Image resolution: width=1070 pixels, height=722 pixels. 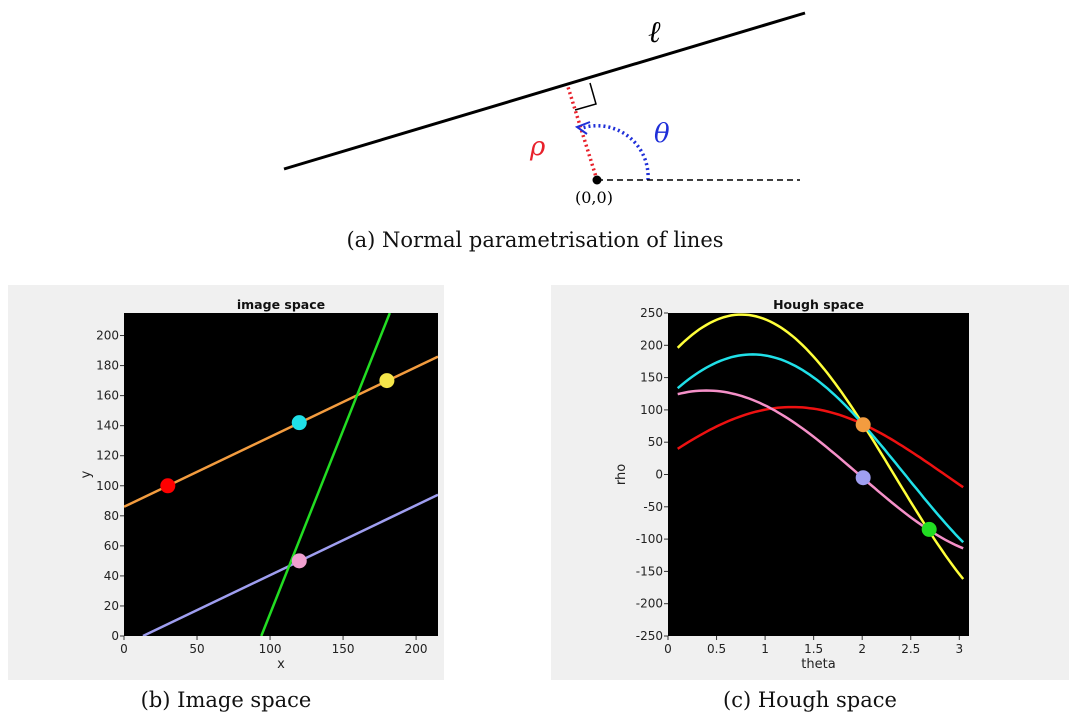 What do you see at coordinates (111, 576) in the screenshot?
I see `y-tick-label: 40` at bounding box center [111, 576].